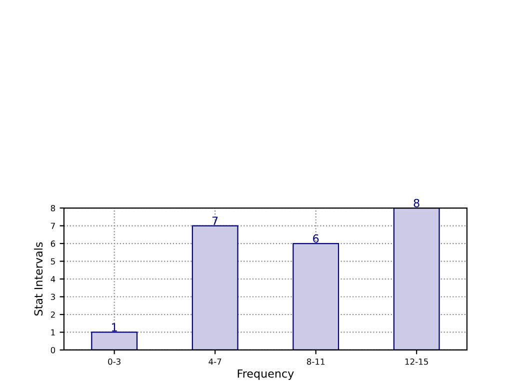  I want to click on y-tick-label: 4, so click(53, 279).